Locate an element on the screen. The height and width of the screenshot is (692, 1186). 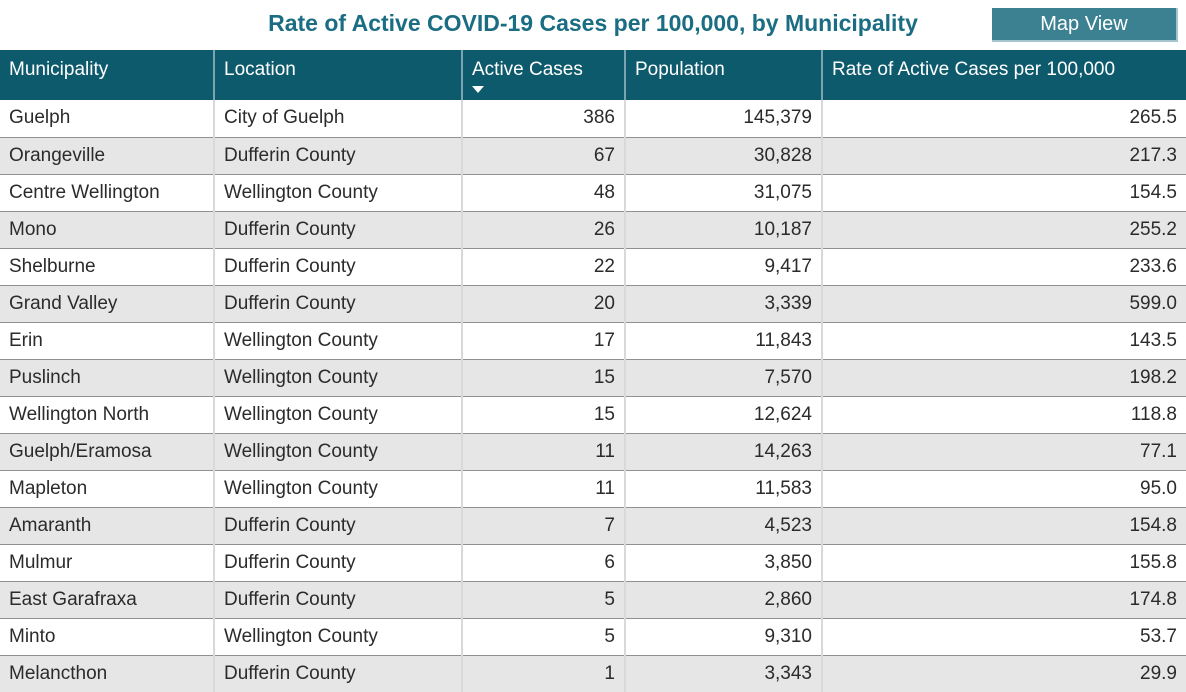
cell-active-cases: 20 is located at coordinates (543, 304).